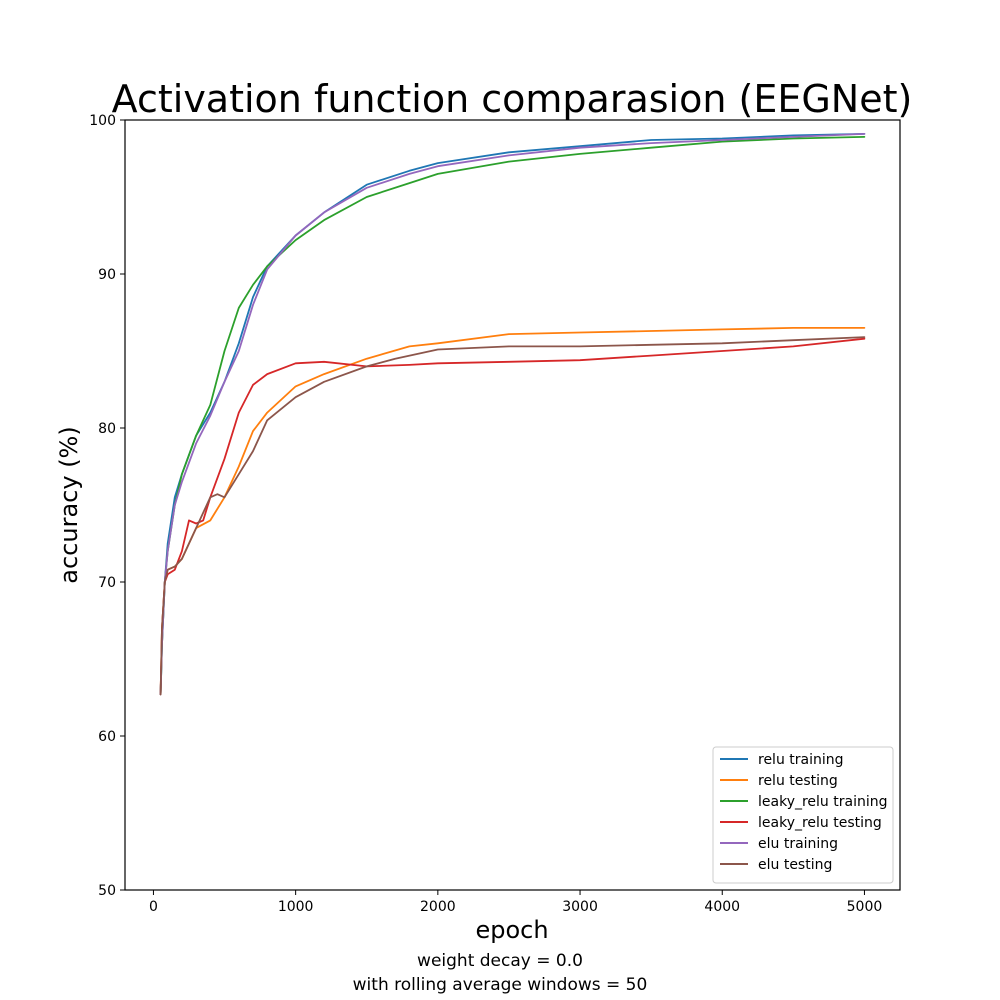 The height and width of the screenshot is (1000, 1000). I want to click on x-axis-label: epoch, so click(511, 930).